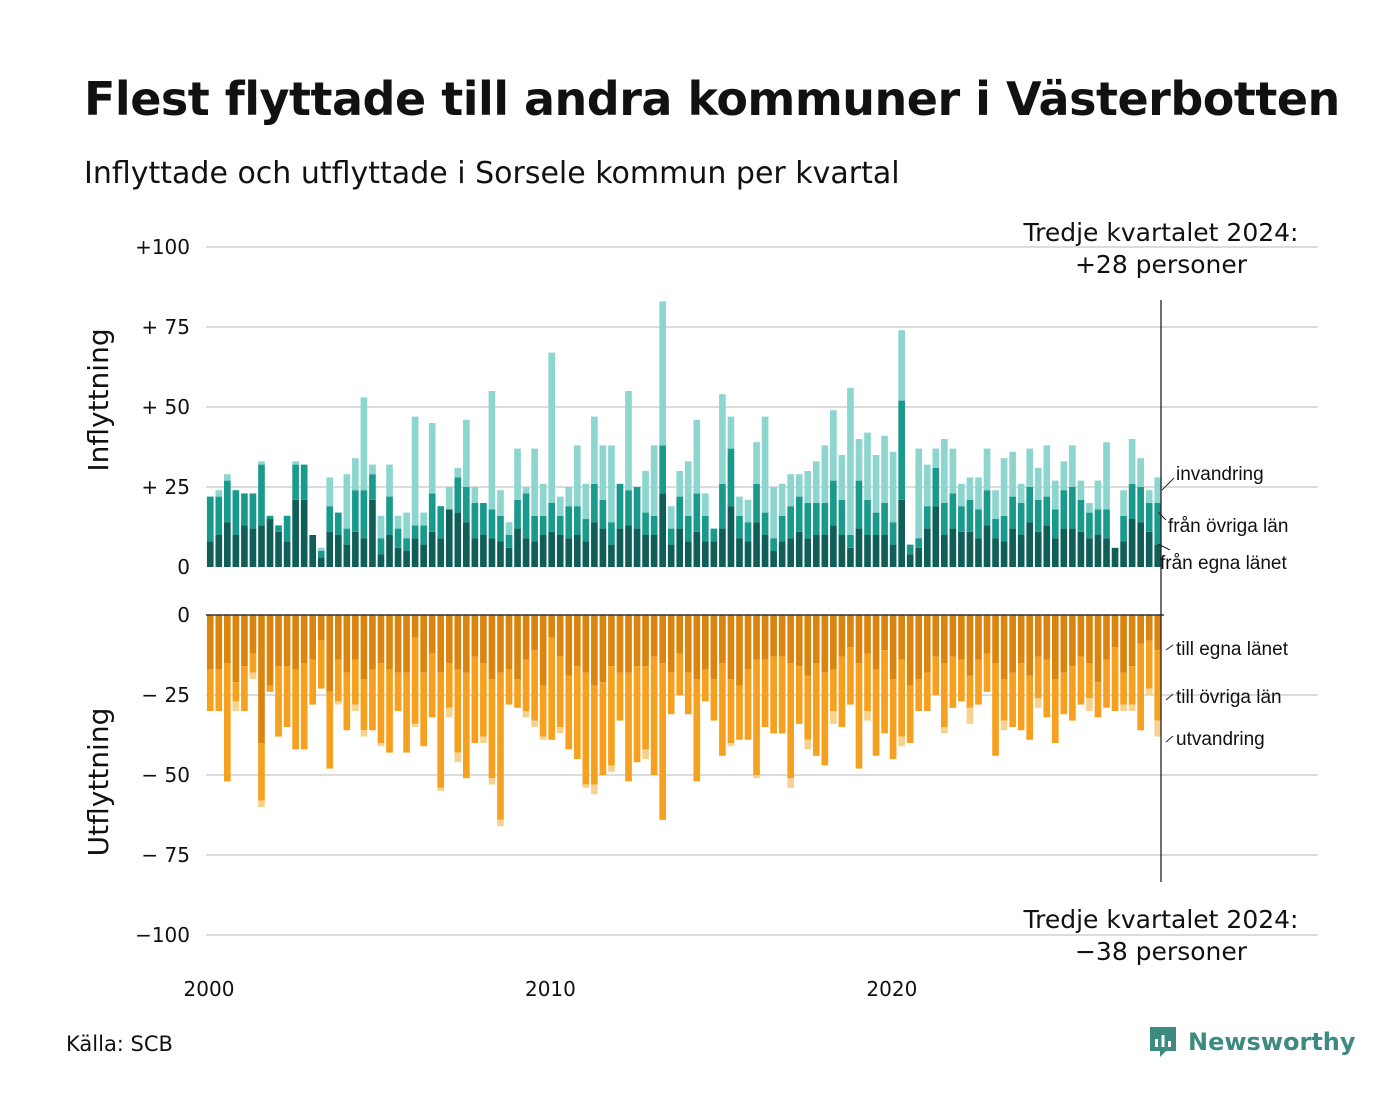 The height and width of the screenshot is (1120, 1400). Describe the element at coordinates (1272, 1042) in the screenshot. I see `brand-name: Newsworthy` at that location.